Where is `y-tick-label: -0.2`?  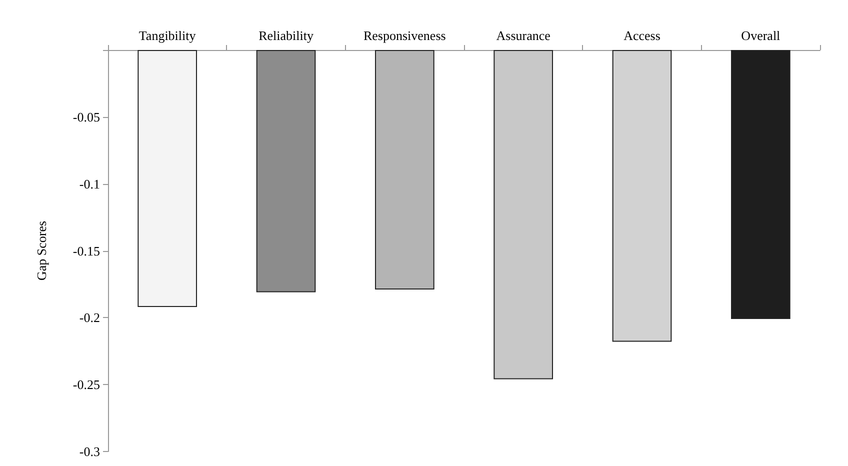
y-tick-label: -0.2 is located at coordinates (89, 318).